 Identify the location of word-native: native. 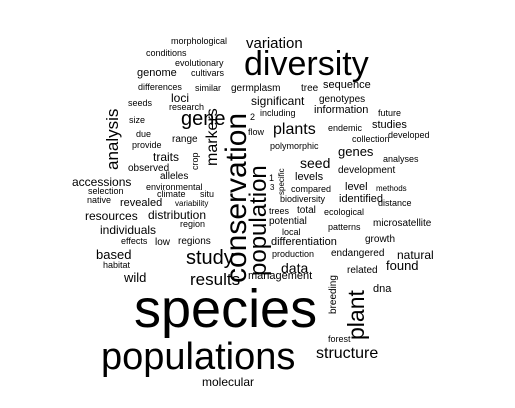
(99, 200).